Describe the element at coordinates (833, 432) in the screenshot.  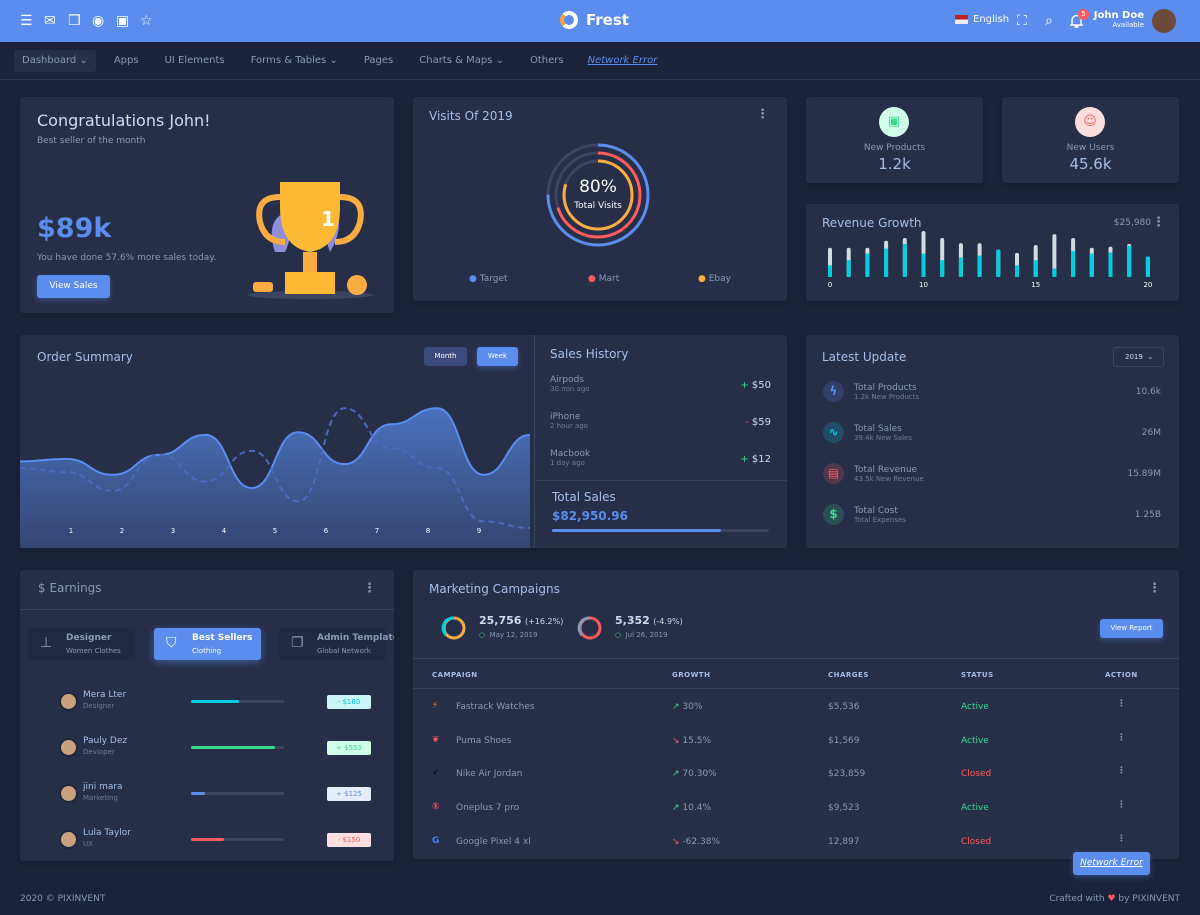
I see `activity-icon: ∿` at that location.